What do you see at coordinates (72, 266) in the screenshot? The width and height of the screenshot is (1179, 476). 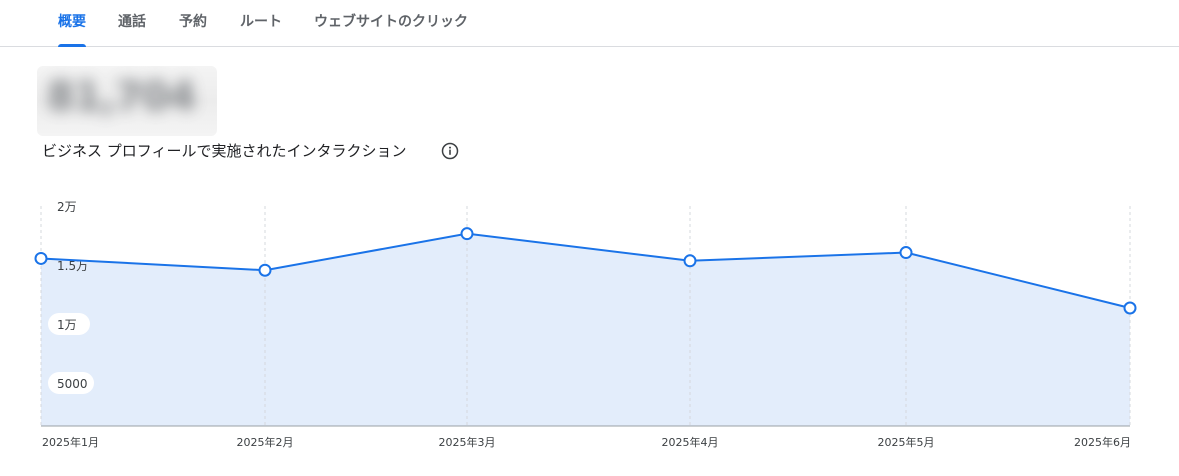 I see `y-tick-label: 1.5万` at bounding box center [72, 266].